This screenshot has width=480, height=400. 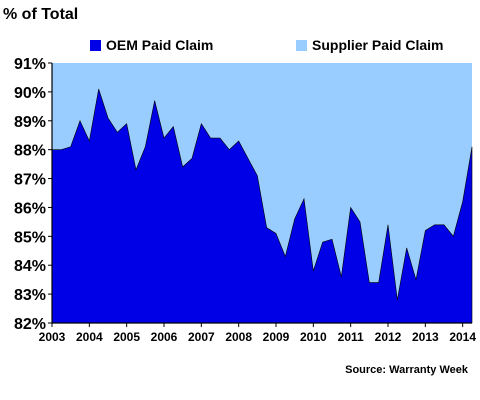 I want to click on y-tick-label: 85%, so click(x=30, y=237).